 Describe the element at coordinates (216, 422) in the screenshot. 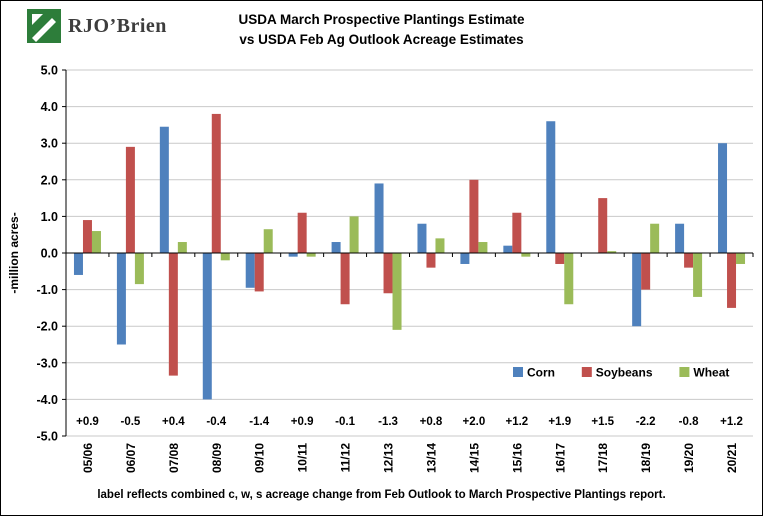

I see `sum-label: -0.4` at that location.